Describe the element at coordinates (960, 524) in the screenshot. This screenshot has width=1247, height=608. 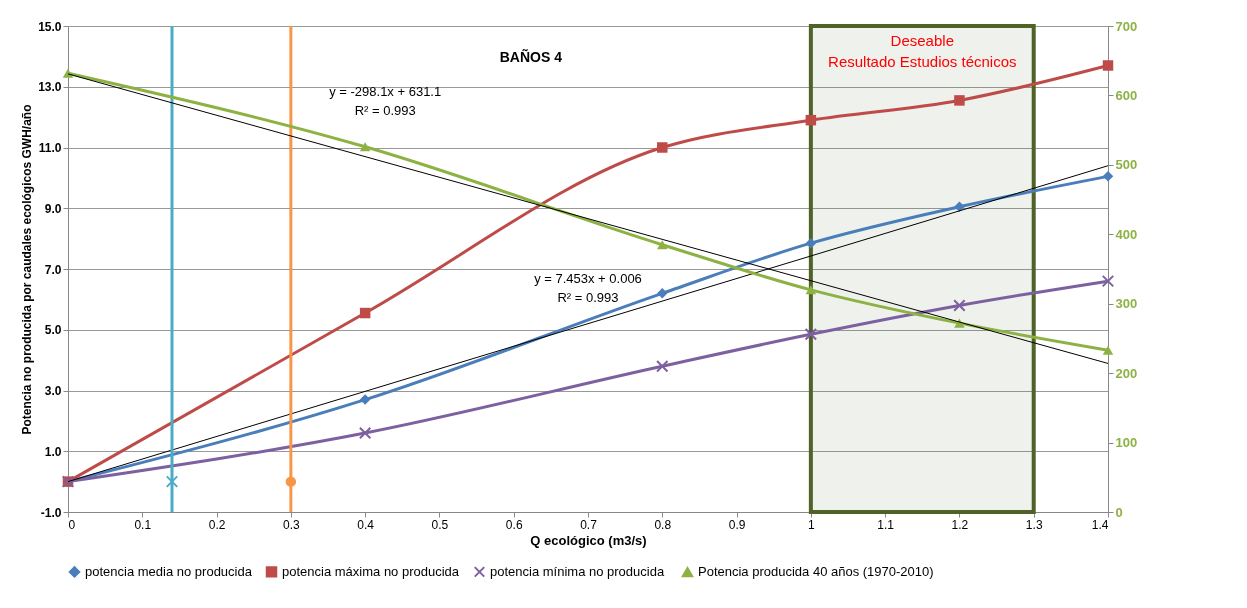
I see `x-tick-label: 1.2` at that location.